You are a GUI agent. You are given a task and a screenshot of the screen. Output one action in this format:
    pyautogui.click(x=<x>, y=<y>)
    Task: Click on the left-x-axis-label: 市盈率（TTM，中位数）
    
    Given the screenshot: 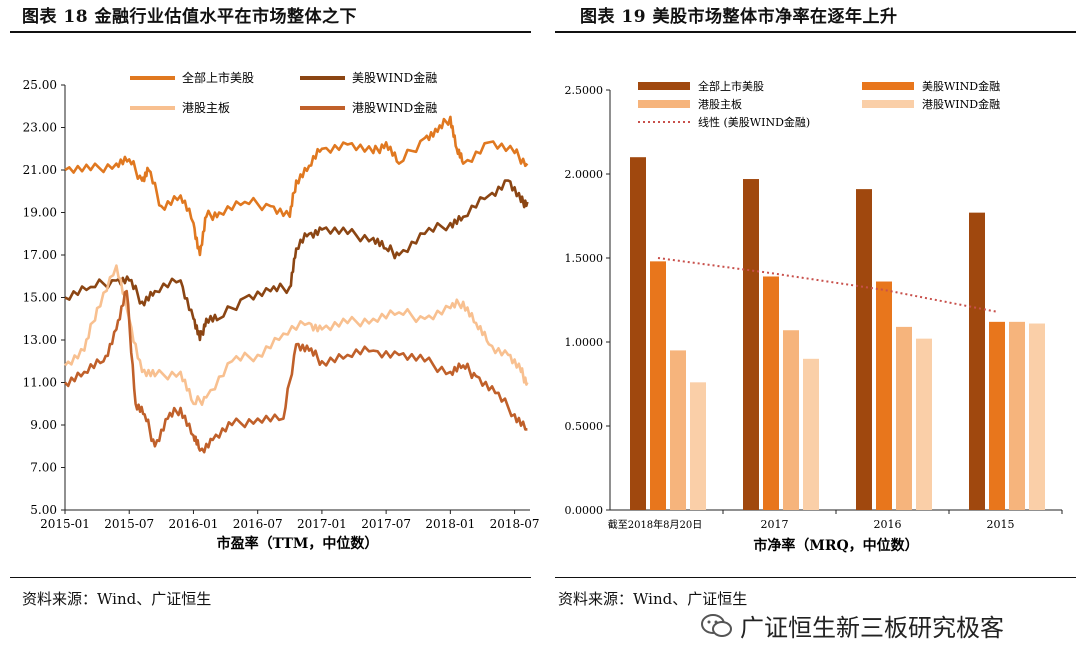 What is the action you would take?
    pyautogui.click(x=298, y=543)
    